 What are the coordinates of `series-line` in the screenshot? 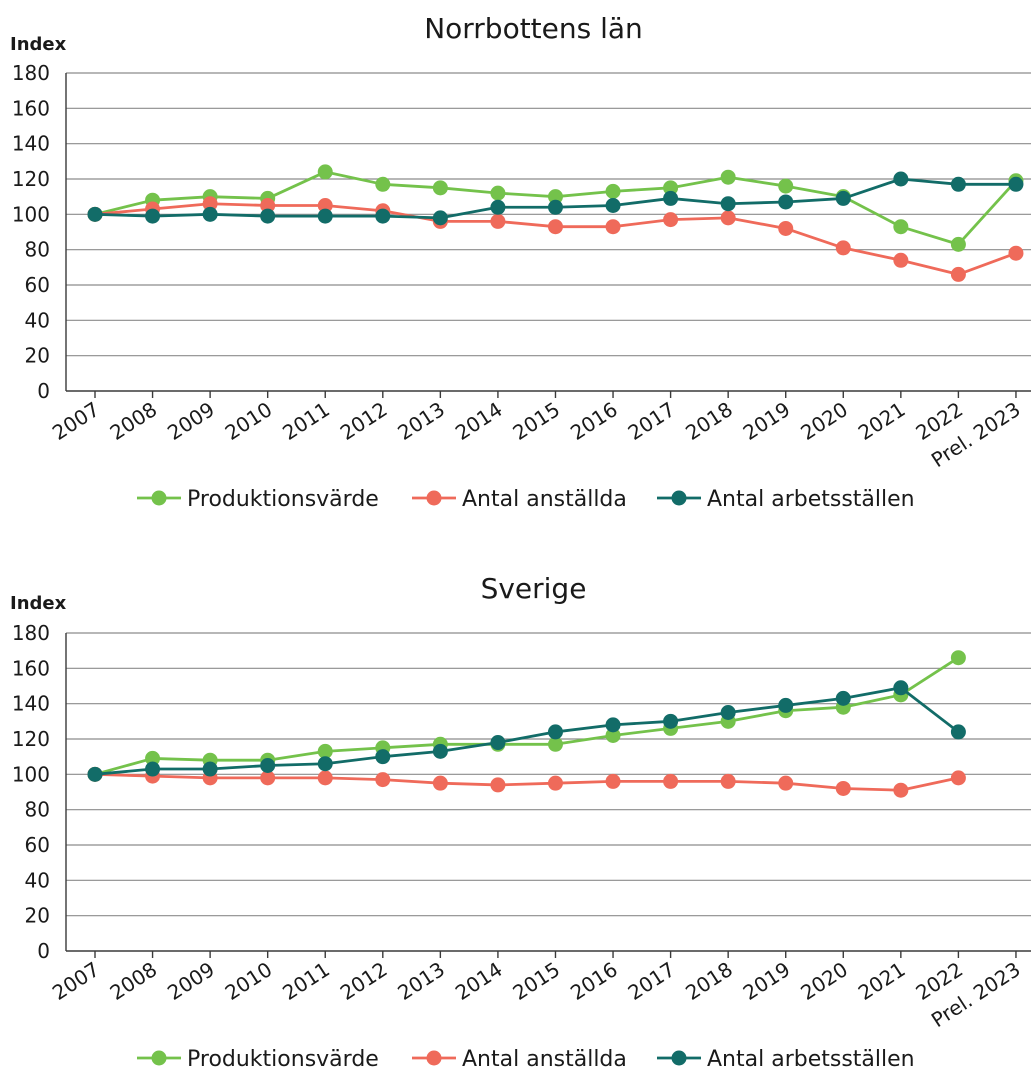 It's located at (527, 716).